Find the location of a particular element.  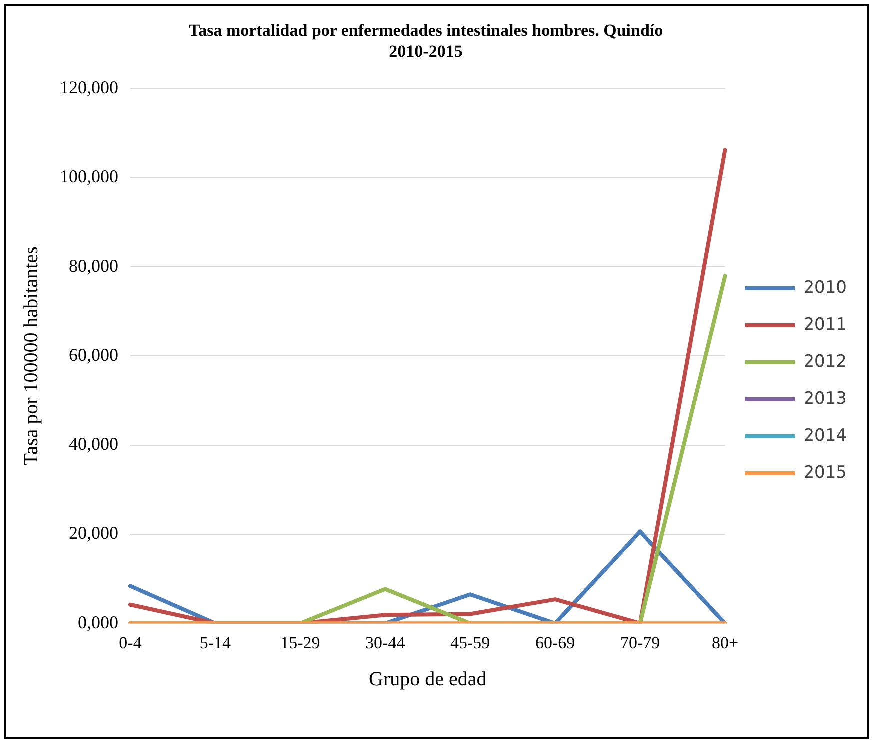

y-tick-label: 120,000 is located at coordinates (89, 88).